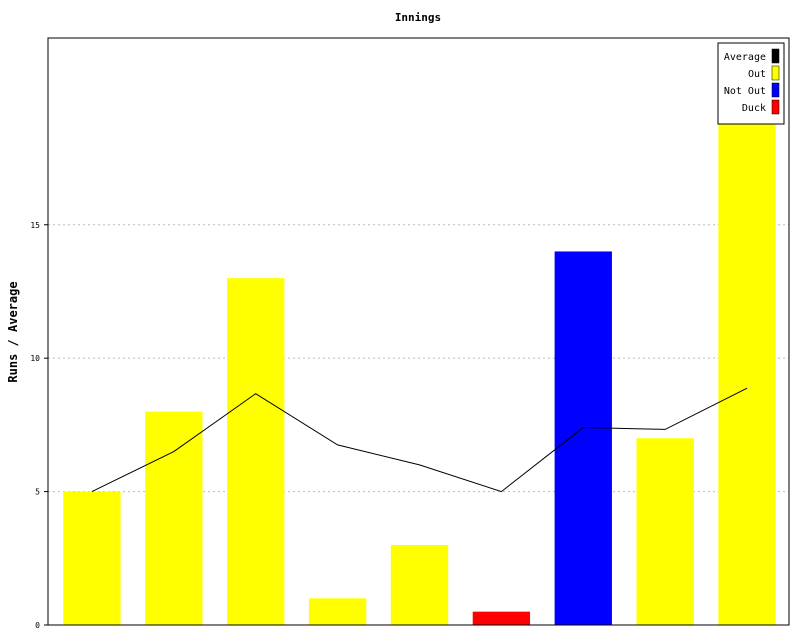 The height and width of the screenshot is (640, 800). What do you see at coordinates (13, 331) in the screenshot?
I see `y-axis-label: Runs / Average` at bounding box center [13, 331].